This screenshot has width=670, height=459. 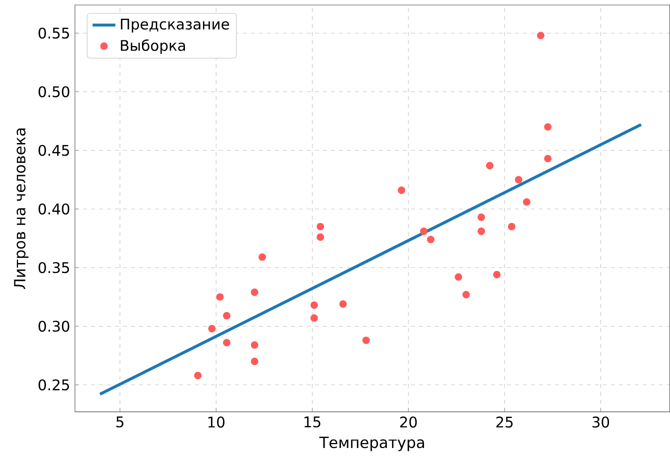 What do you see at coordinates (53, 268) in the screenshot?
I see `y-tick-label: 0.35` at bounding box center [53, 268].